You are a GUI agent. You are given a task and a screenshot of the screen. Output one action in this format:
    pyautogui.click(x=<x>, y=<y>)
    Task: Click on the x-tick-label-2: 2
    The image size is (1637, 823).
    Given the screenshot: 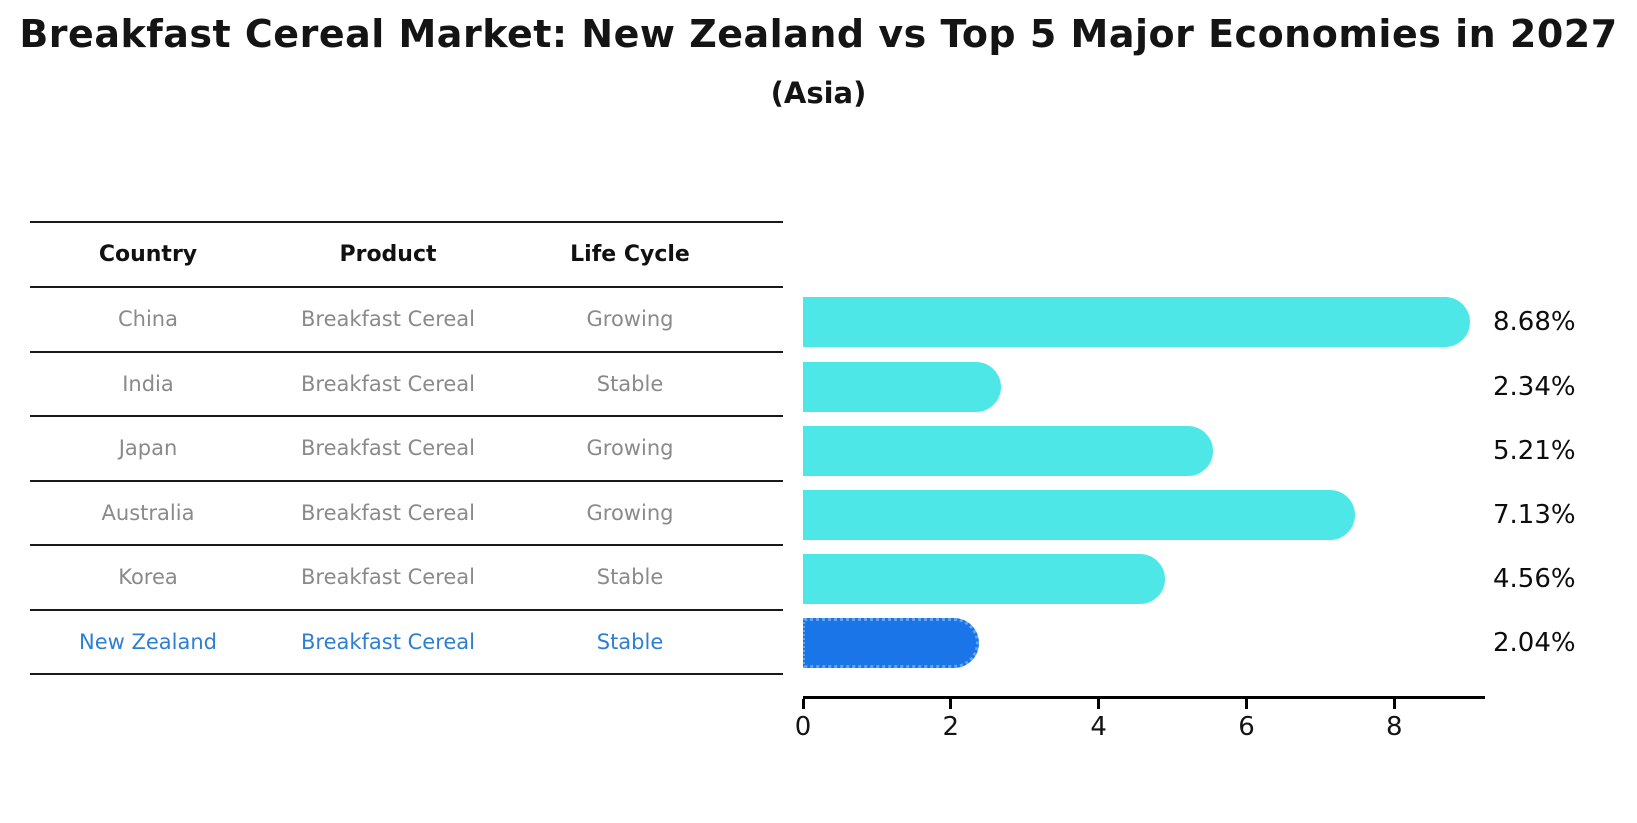 What is the action you would take?
    pyautogui.click(x=951, y=727)
    